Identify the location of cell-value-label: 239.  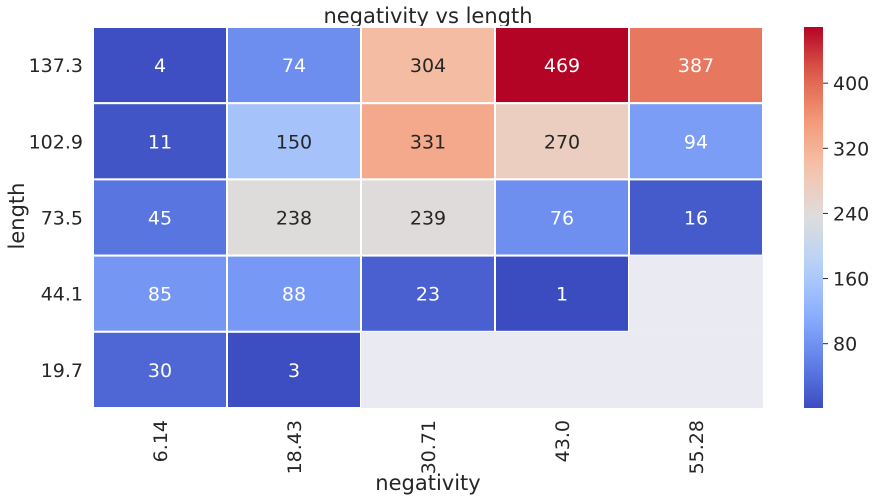
(428, 219).